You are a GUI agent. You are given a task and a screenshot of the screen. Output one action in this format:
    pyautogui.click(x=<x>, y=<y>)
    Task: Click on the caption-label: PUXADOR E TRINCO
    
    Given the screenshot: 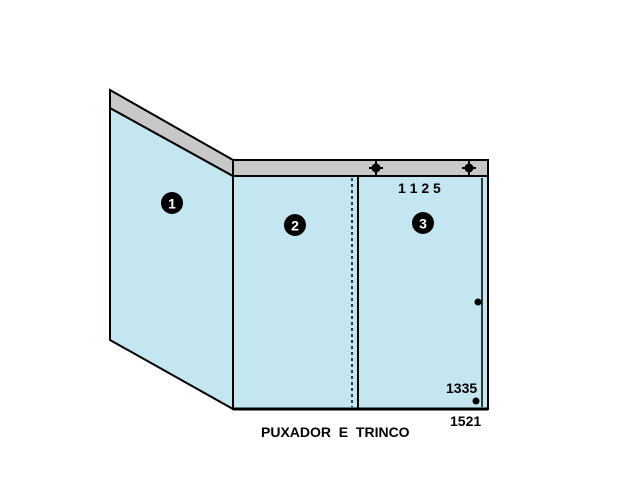 What is the action you would take?
    pyautogui.click(x=335, y=432)
    